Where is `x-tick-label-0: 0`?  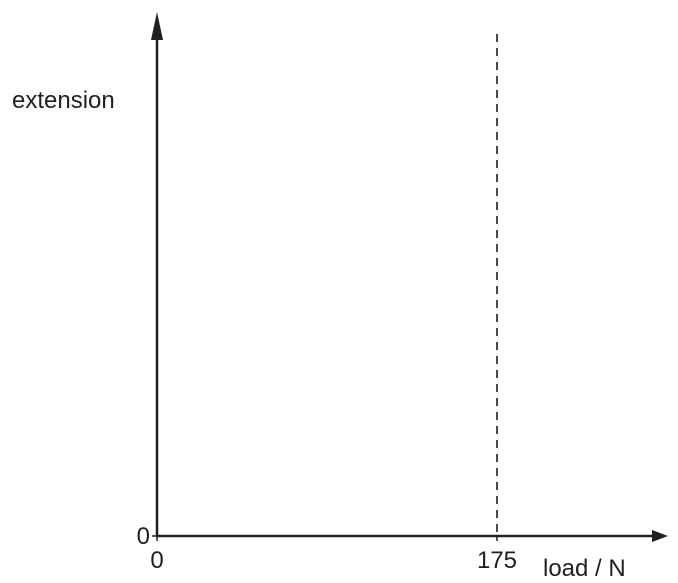 x-tick-label-0: 0 is located at coordinates (156, 560).